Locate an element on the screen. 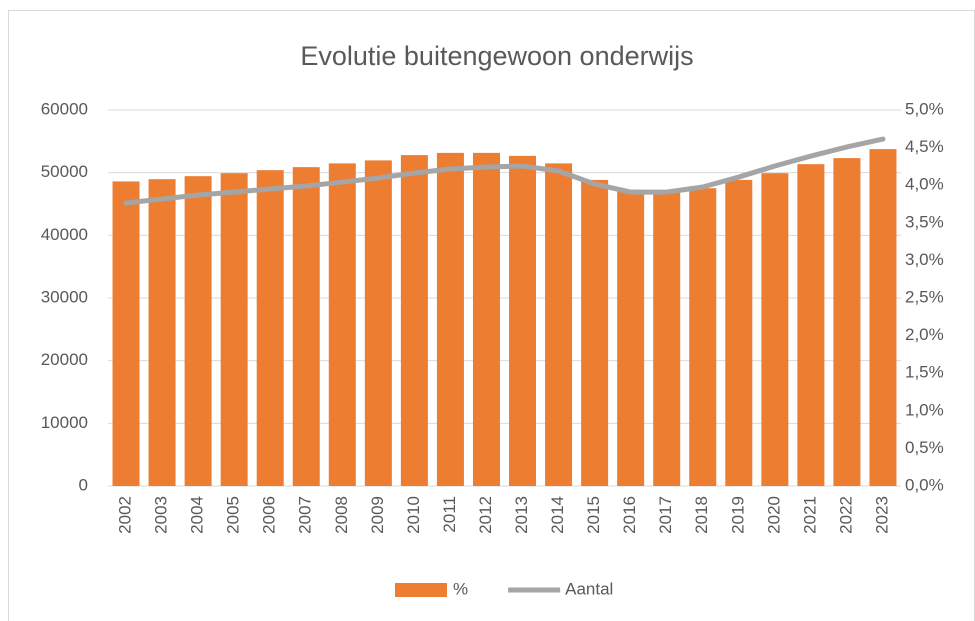 The image size is (975, 621). line is located at coordinates (504, 171).